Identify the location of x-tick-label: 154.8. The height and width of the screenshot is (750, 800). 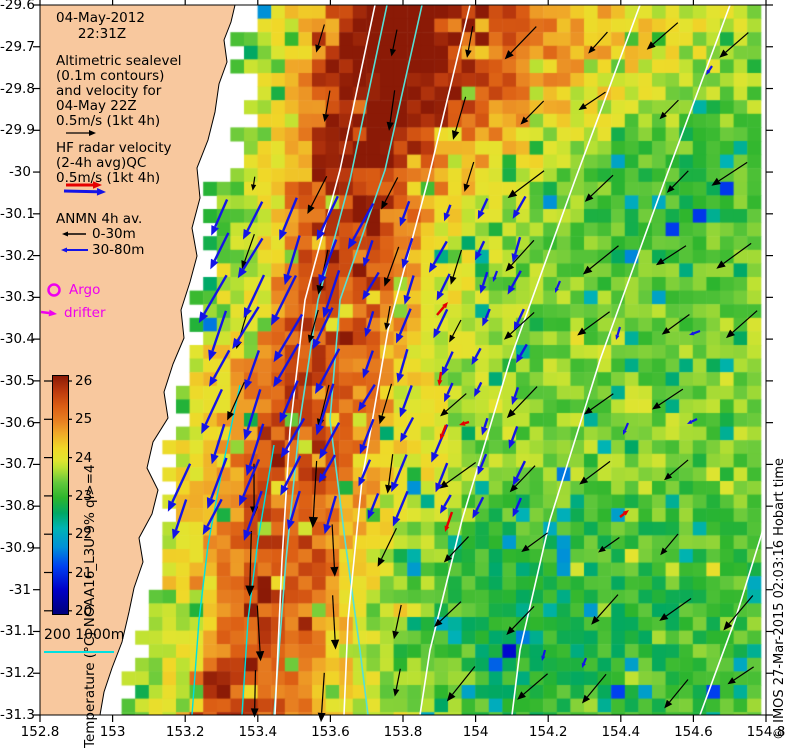
(766, 732).